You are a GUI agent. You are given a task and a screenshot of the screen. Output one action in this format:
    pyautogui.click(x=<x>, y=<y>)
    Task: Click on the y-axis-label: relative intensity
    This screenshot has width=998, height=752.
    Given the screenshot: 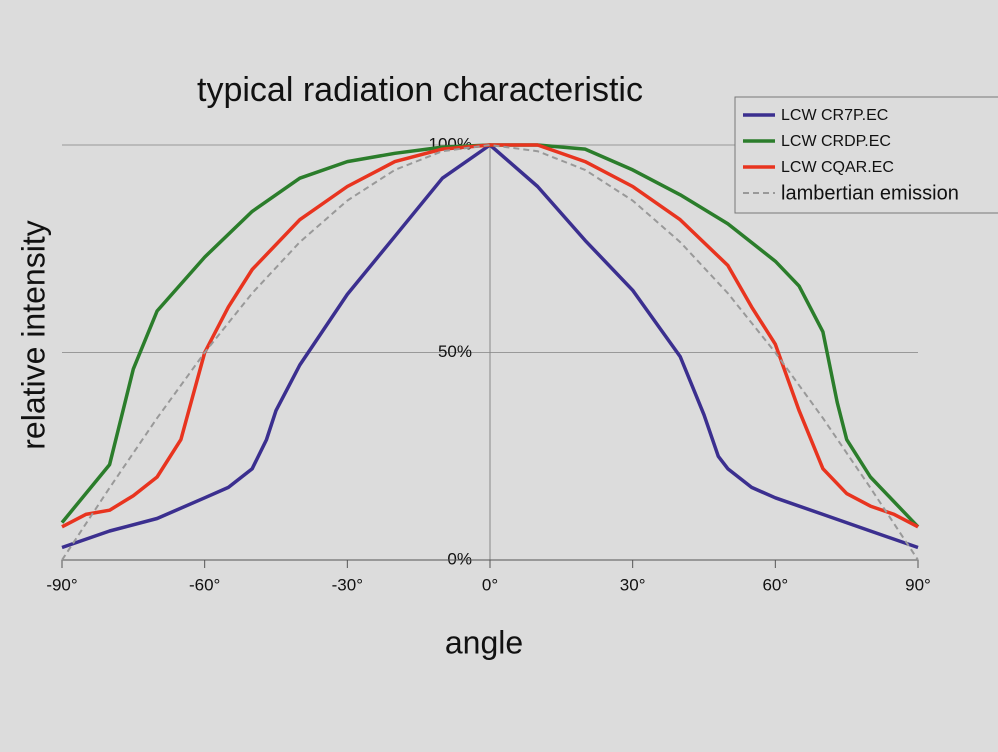 What is the action you would take?
    pyautogui.click(x=33, y=334)
    